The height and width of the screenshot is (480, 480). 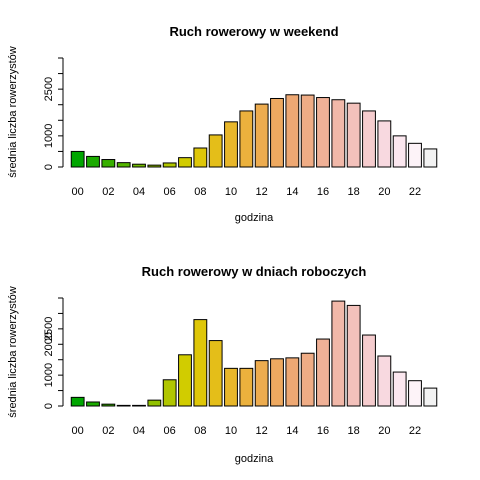 I want to click on y-tick-label: 2000, so click(x=49, y=344).